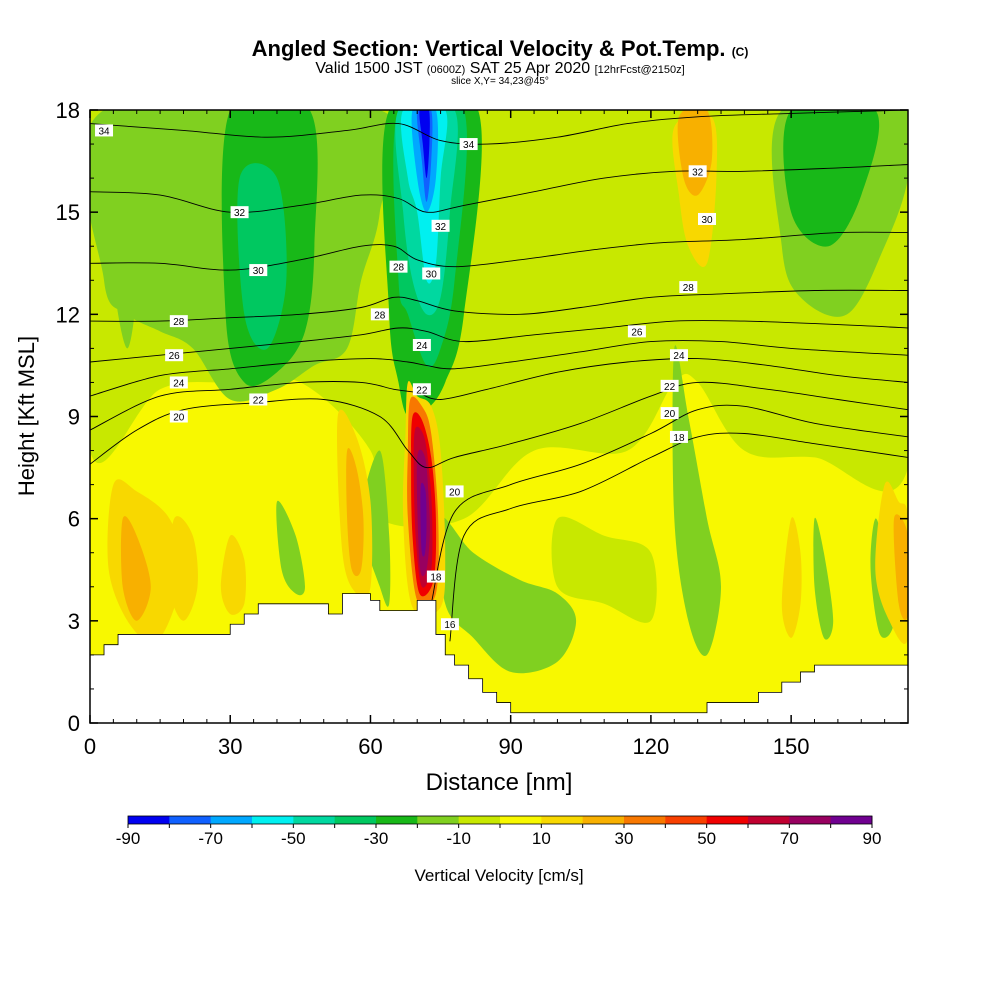 This screenshot has height=1000, width=1000. Describe the element at coordinates (26, 416) in the screenshot. I see `y-axis-label: Height [Kft MSL]` at that location.